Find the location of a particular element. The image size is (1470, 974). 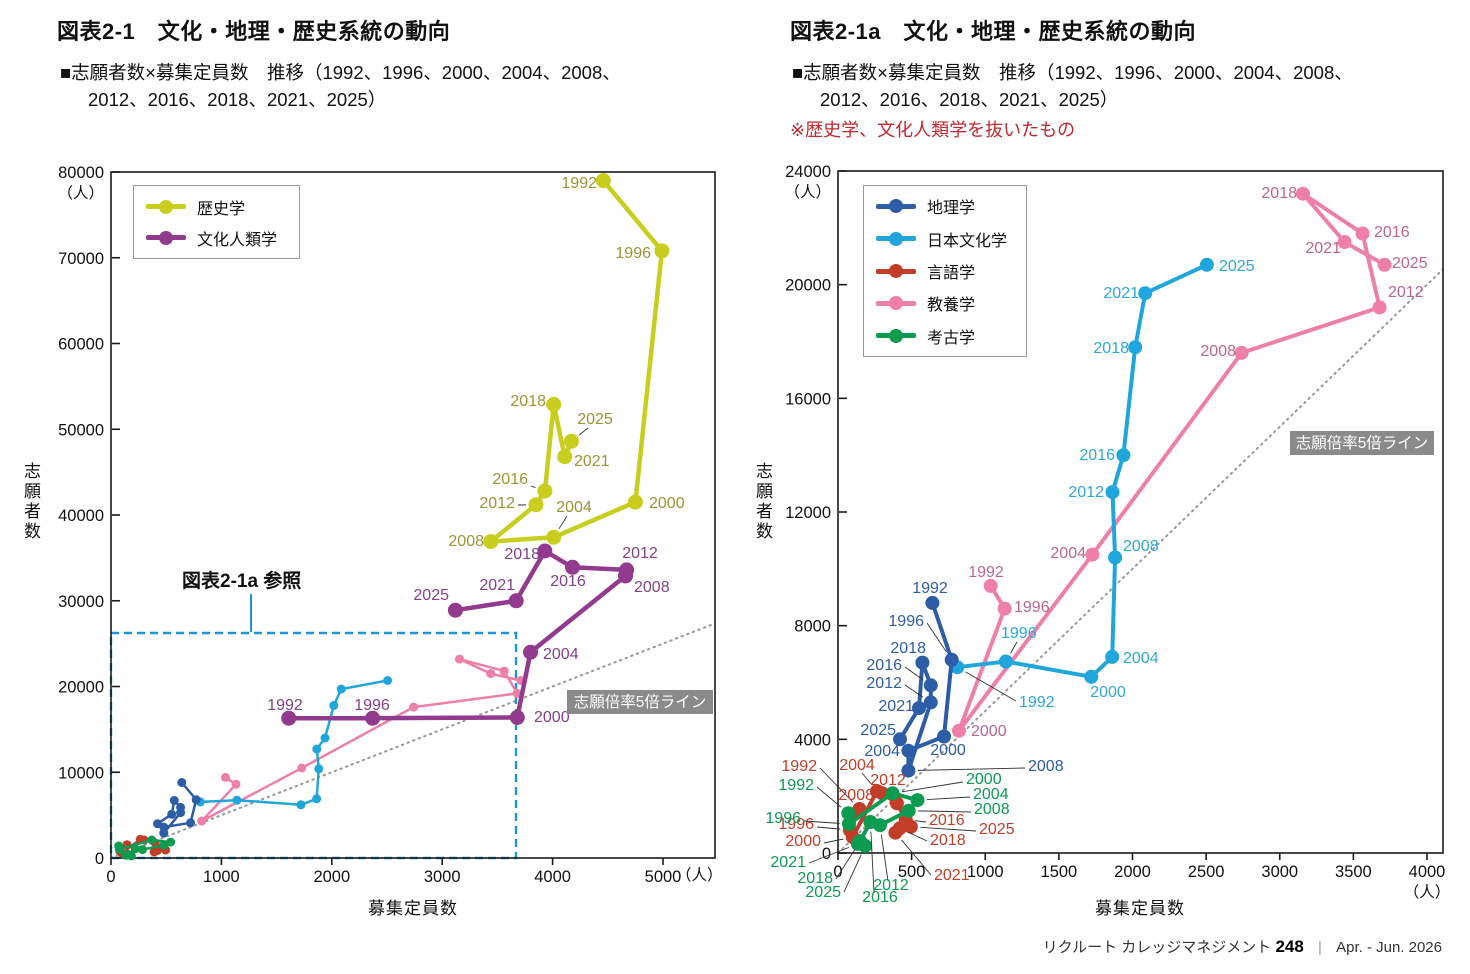

guideline-badge-label: 志願倍率5倍ライン is located at coordinates (1362, 443).